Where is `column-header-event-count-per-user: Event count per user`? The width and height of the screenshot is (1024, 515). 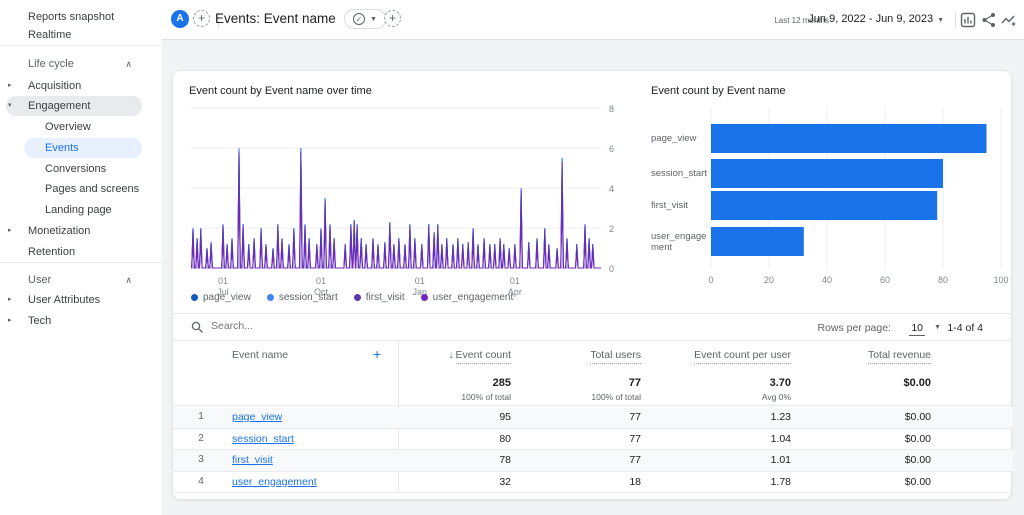 column-header-event-count-per-user: Event count per user is located at coordinates (742, 356).